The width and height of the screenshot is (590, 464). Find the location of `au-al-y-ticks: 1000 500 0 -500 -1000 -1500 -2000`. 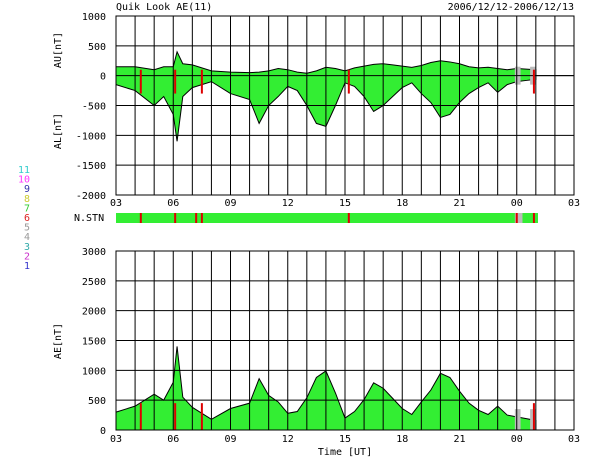

au-al-y-ticks: 1000 500 0 -500 -1000 -1500 -2000 is located at coordinates (91, 107).